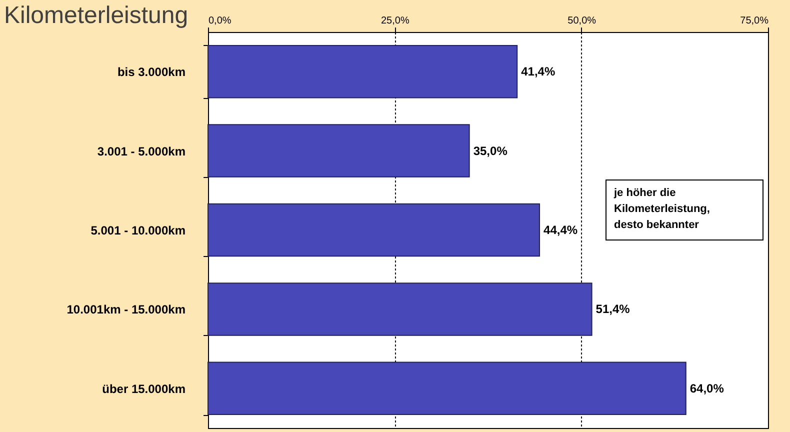 The width and height of the screenshot is (790, 432). What do you see at coordinates (126, 309) in the screenshot?
I see `y-tick-label: 10.001km - 15.000km` at bounding box center [126, 309].